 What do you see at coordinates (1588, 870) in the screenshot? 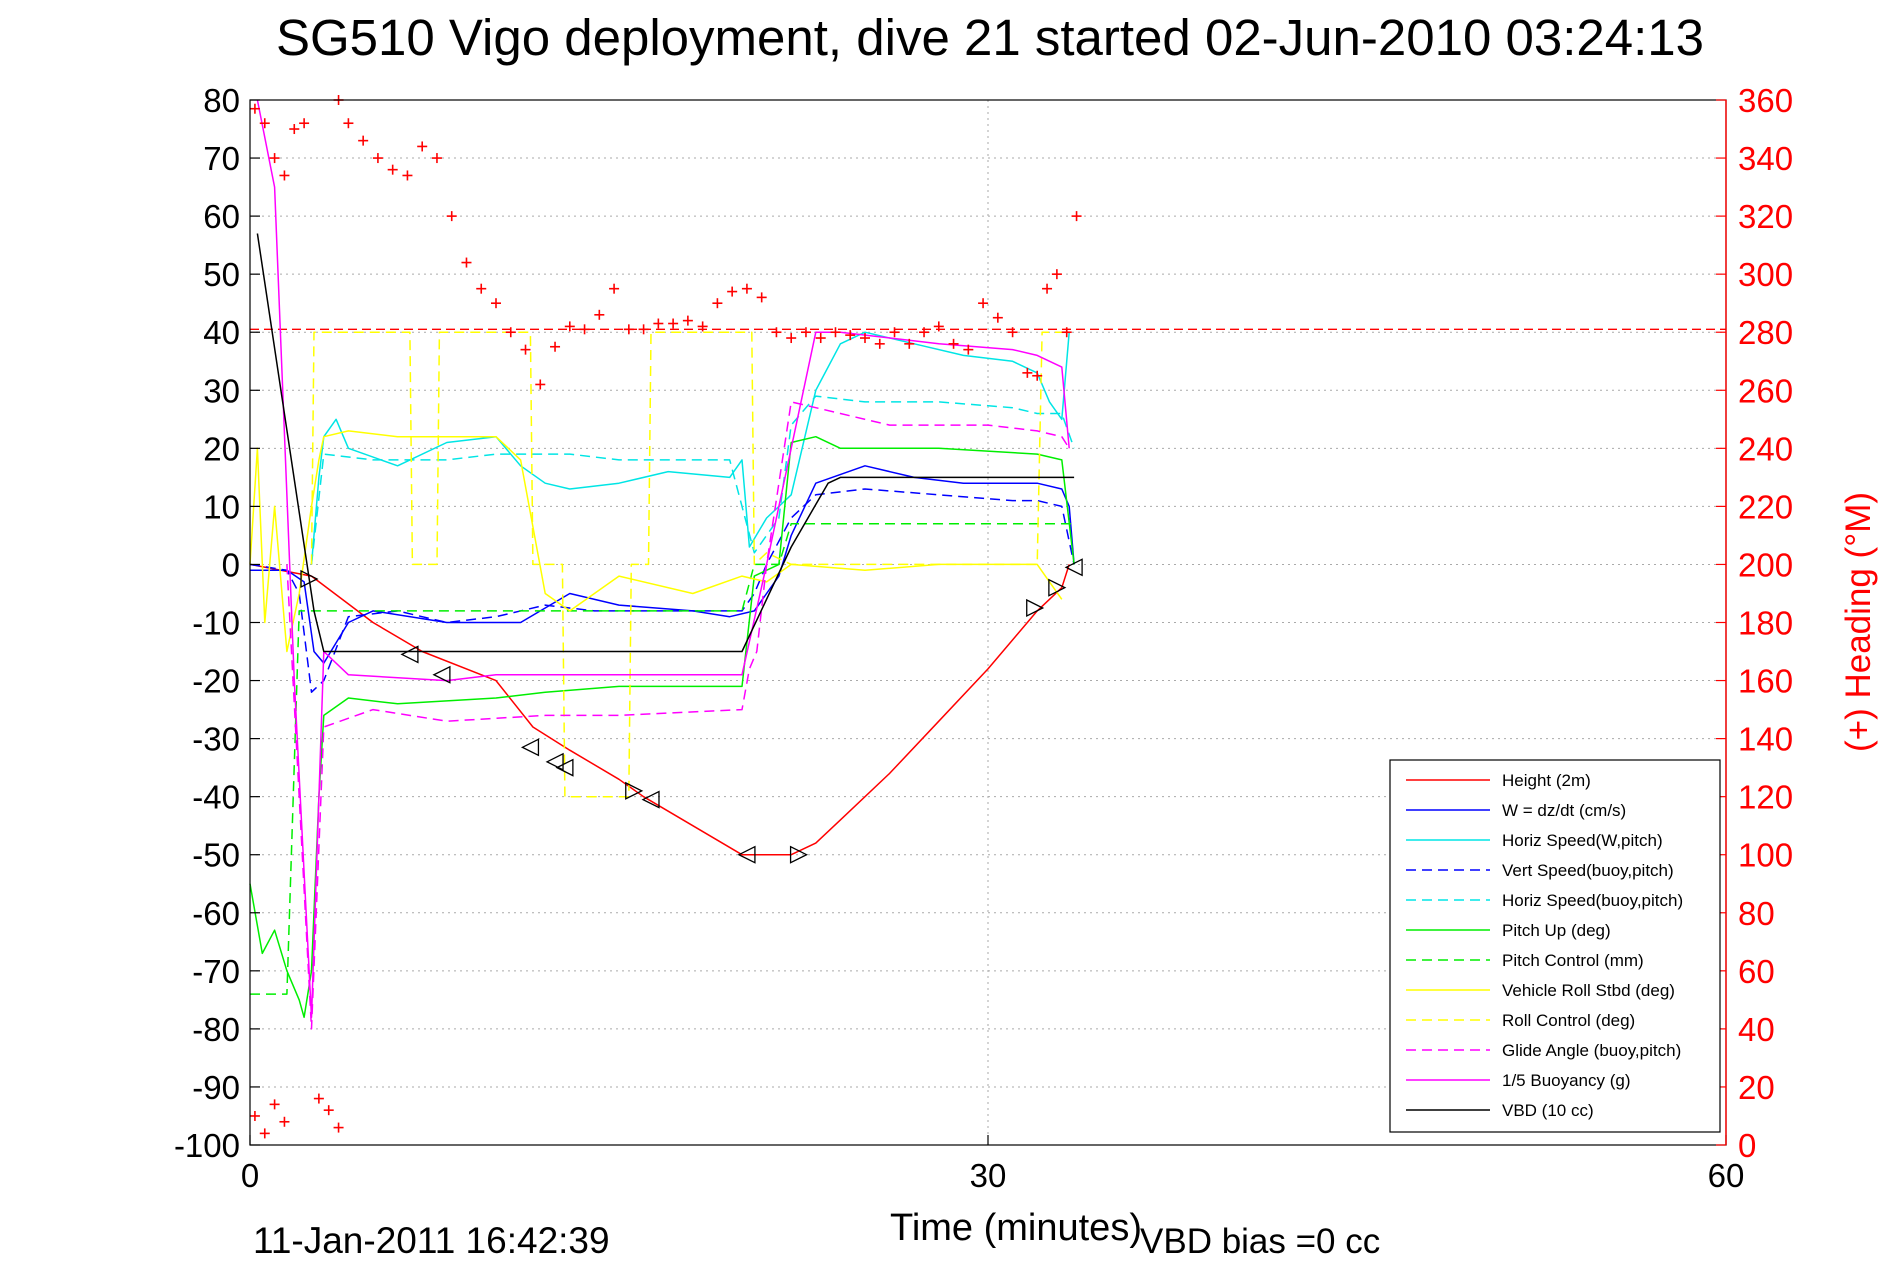
I see `legend-label: Vert Speed(buoy,pitch)` at bounding box center [1588, 870].